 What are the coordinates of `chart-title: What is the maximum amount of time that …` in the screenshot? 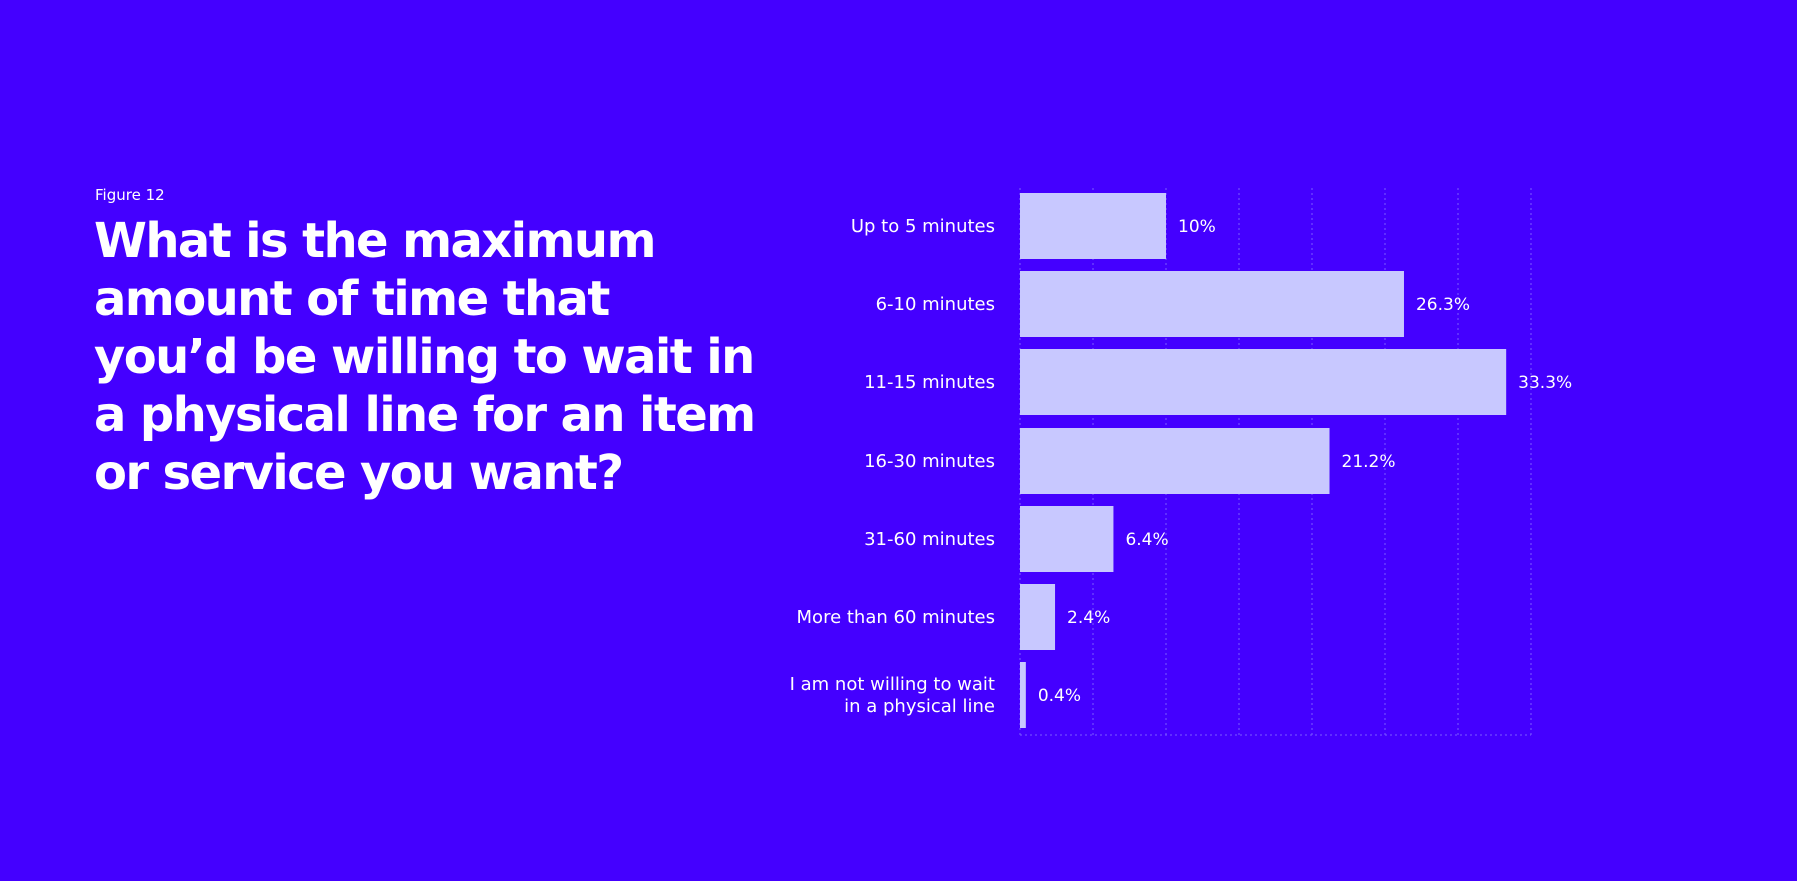 It's located at (425, 357).